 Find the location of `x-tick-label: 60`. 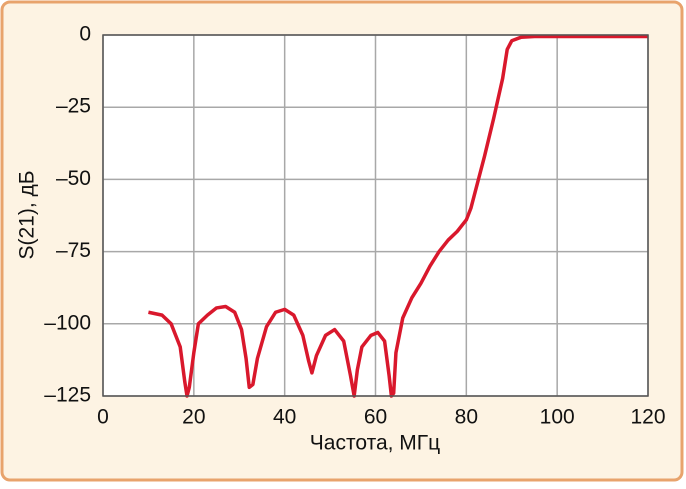

x-tick-label: 60 is located at coordinates (375, 417).